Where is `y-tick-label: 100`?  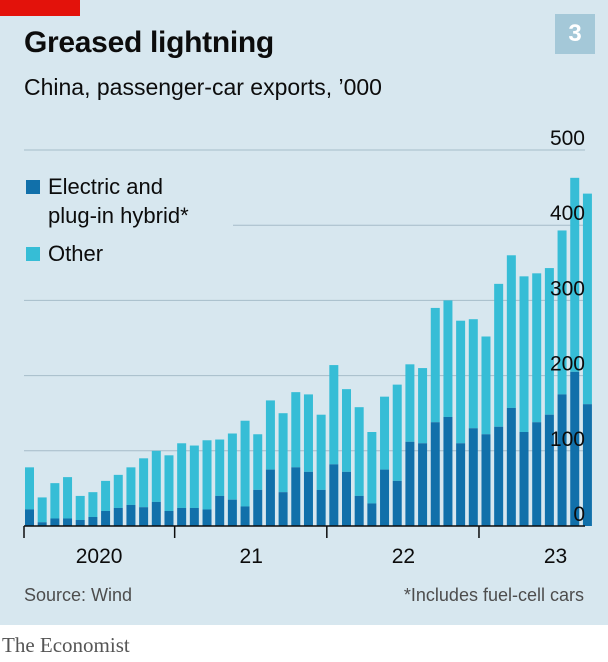
y-tick-label: 100 is located at coordinates (567, 439).